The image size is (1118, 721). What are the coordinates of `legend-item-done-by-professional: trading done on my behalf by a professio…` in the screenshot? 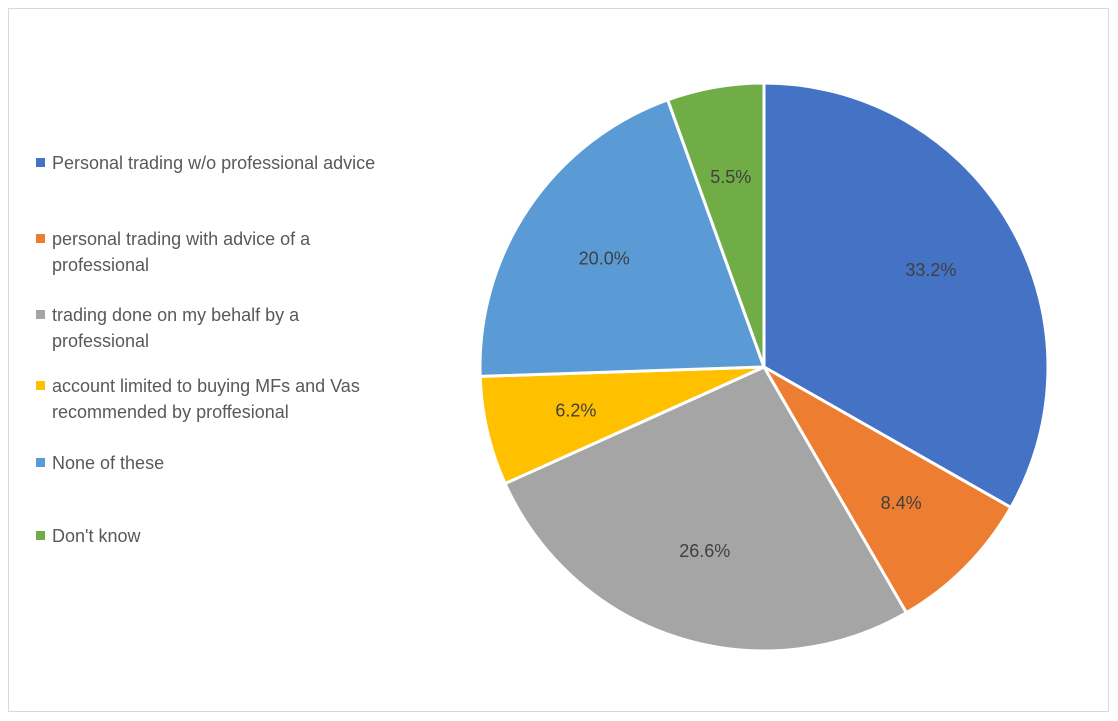 It's located at (216, 328).